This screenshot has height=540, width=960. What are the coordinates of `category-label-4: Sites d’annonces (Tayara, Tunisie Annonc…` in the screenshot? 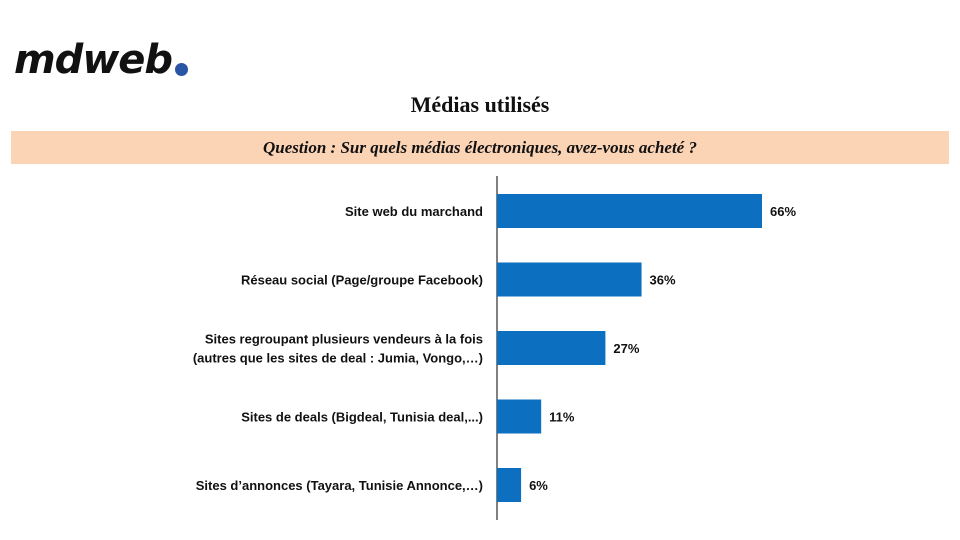 It's located at (339, 485).